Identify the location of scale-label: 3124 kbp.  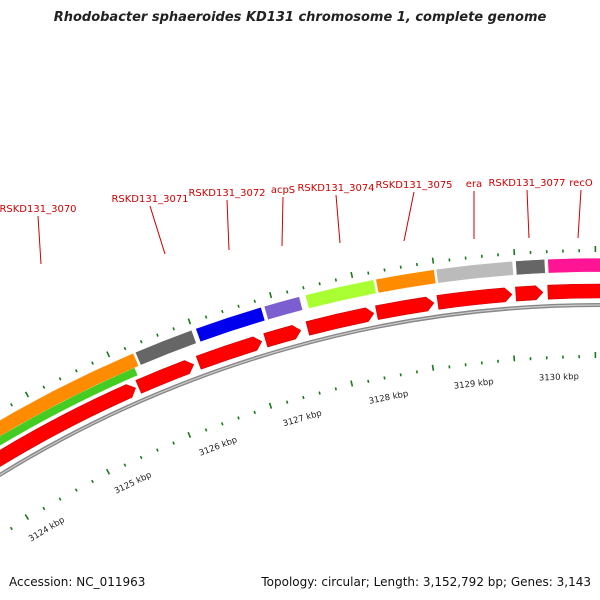
(47, 529).